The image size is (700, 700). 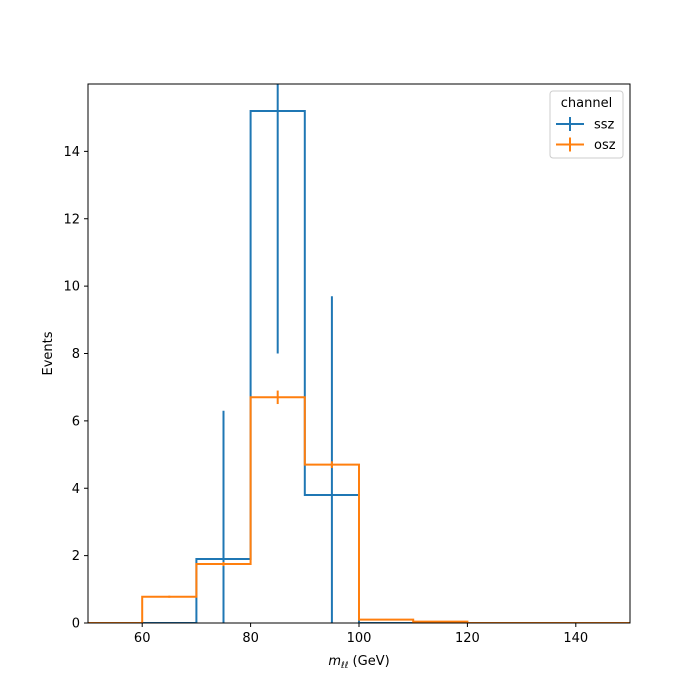 I want to click on y-tick-label: 2, so click(x=76, y=556).